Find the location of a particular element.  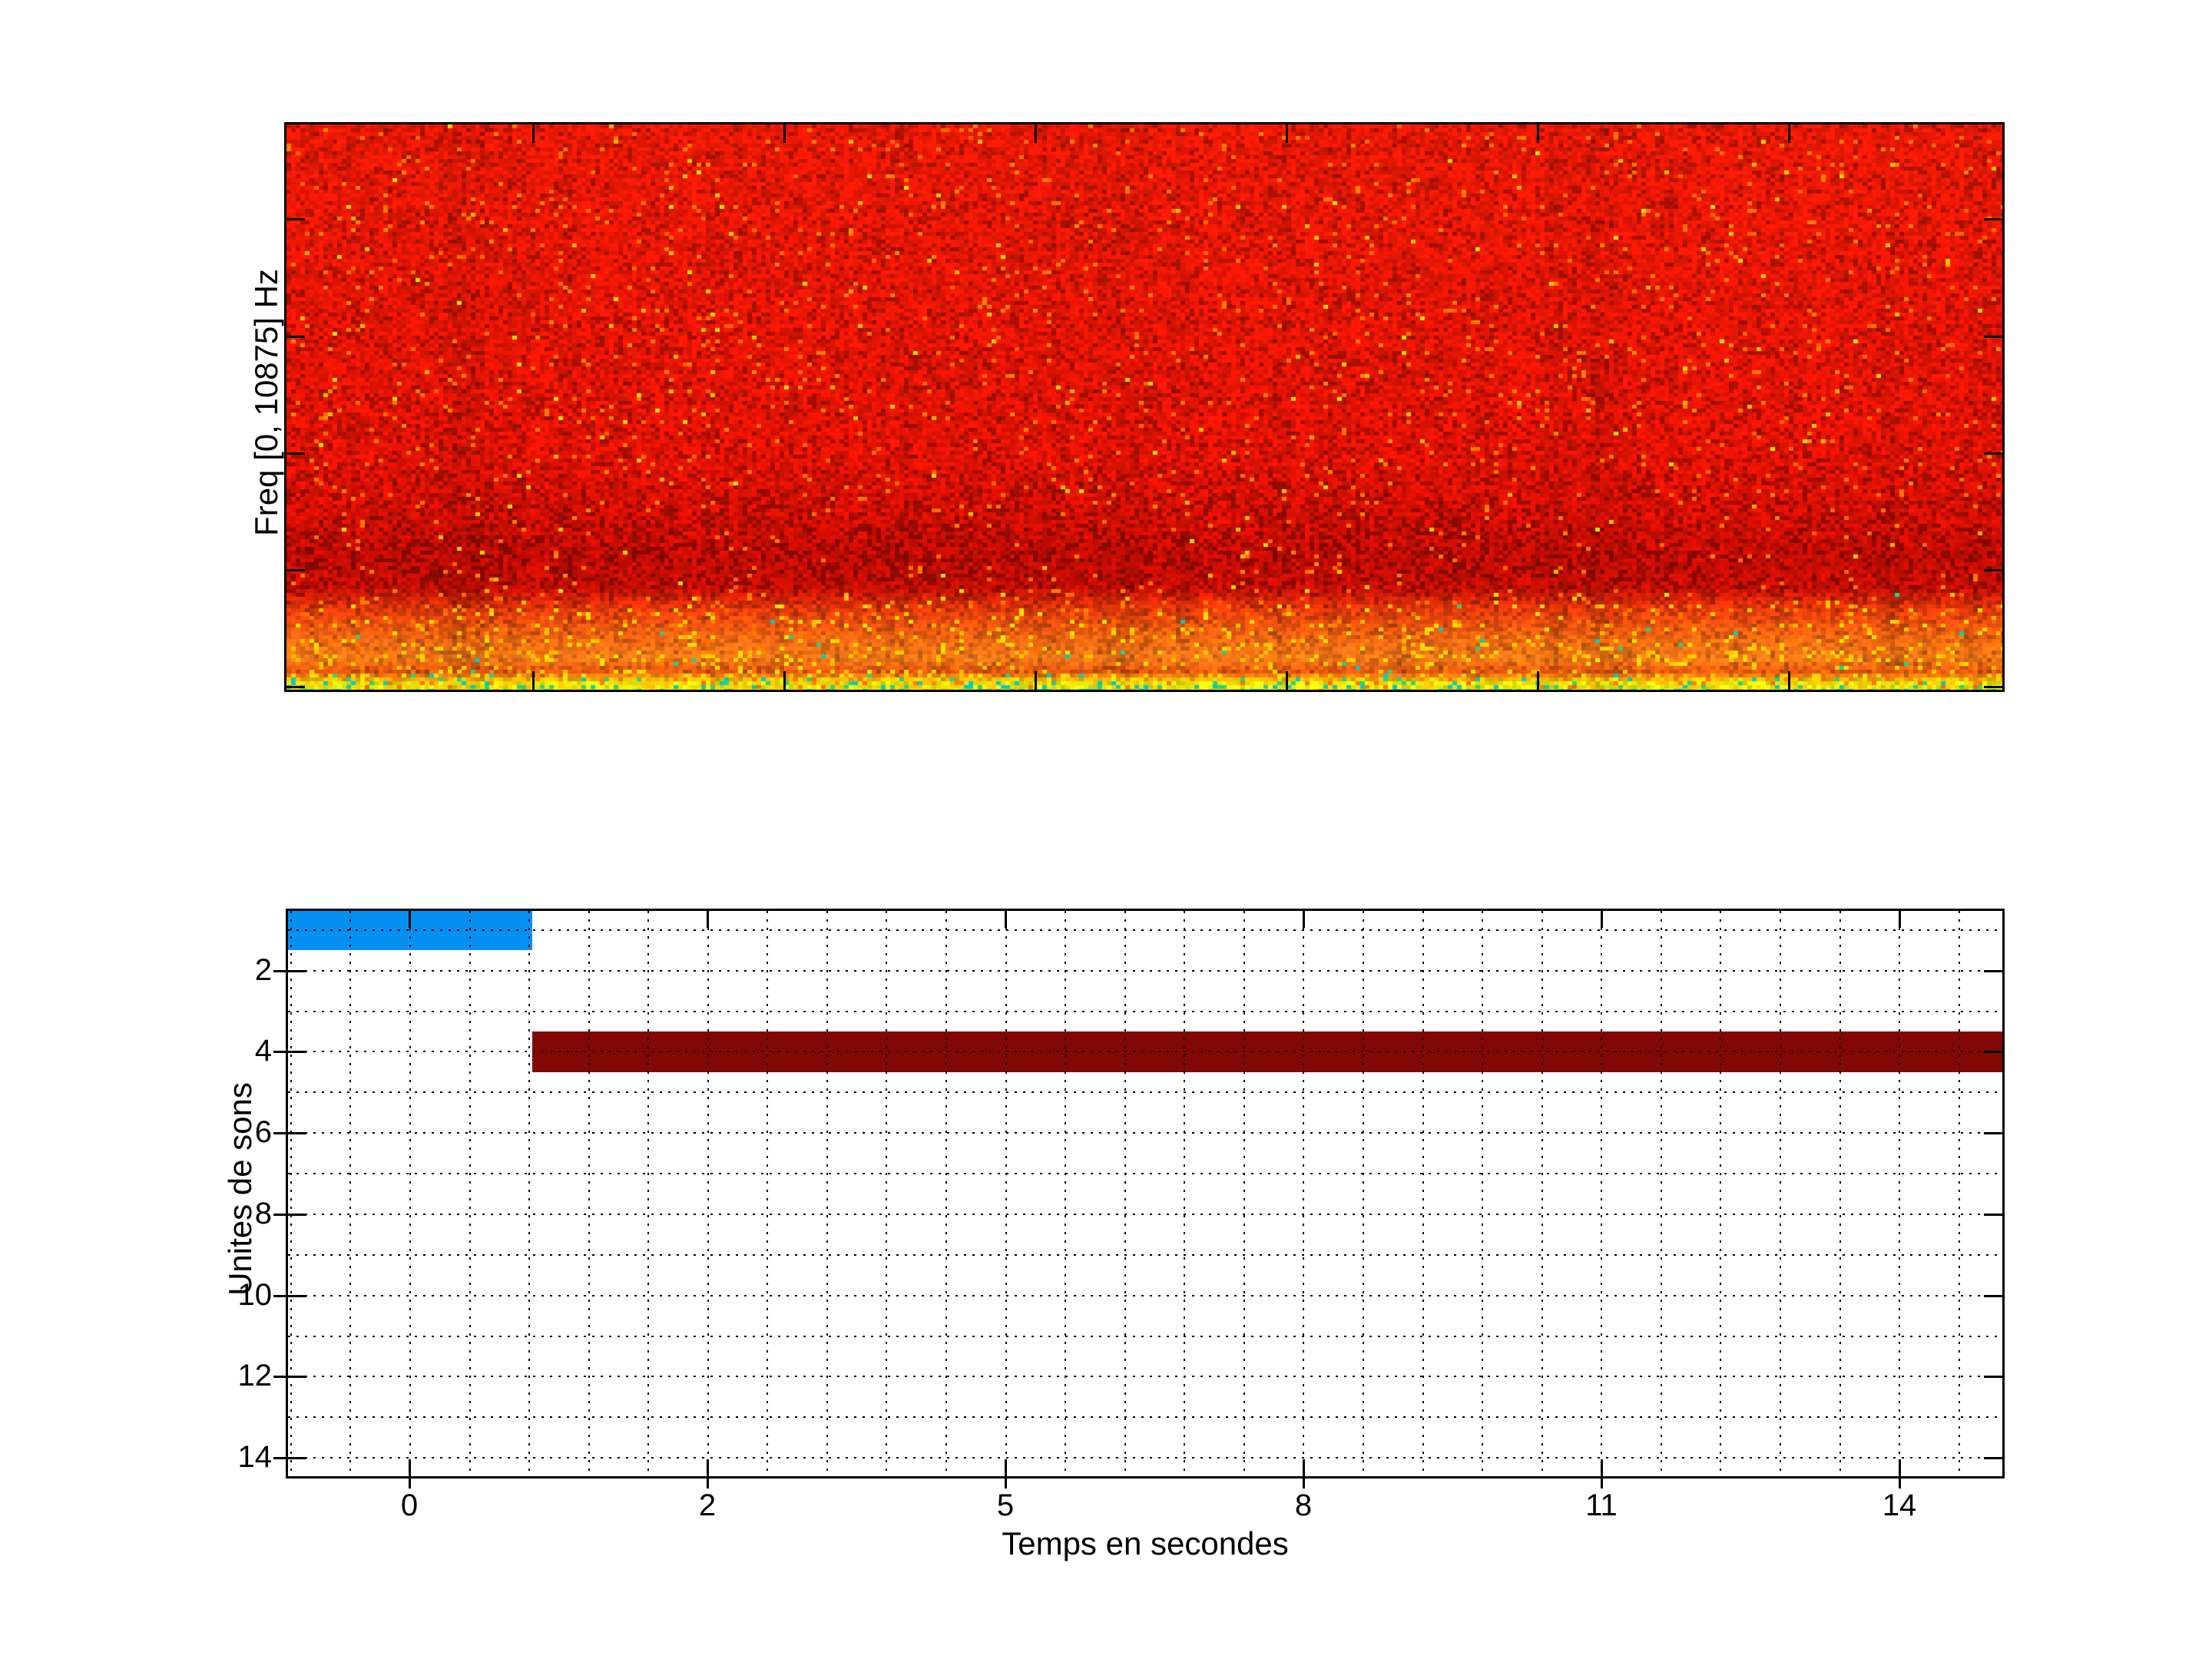

y-tick-label: 14 is located at coordinates (255, 1457).